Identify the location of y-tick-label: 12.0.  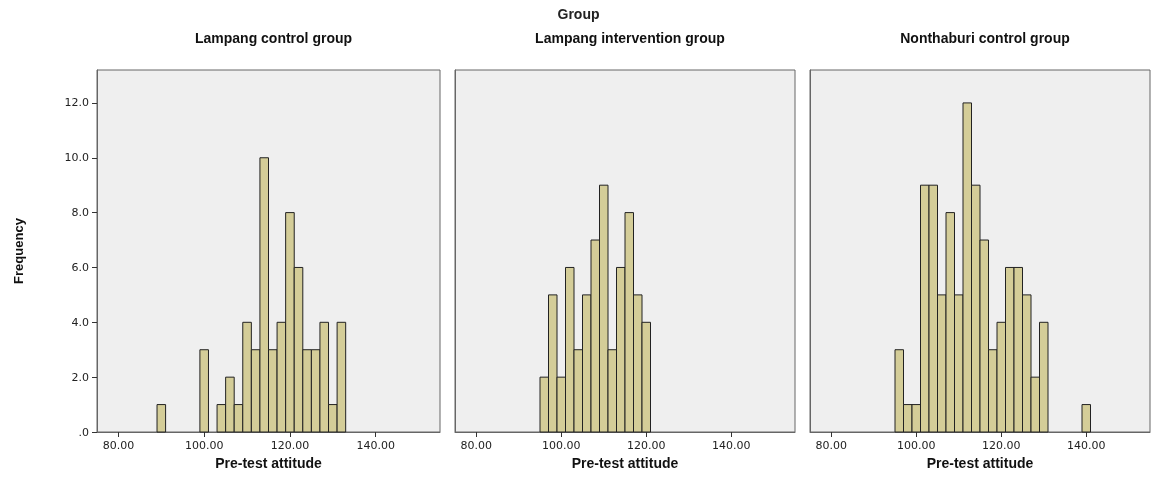
(76, 103).